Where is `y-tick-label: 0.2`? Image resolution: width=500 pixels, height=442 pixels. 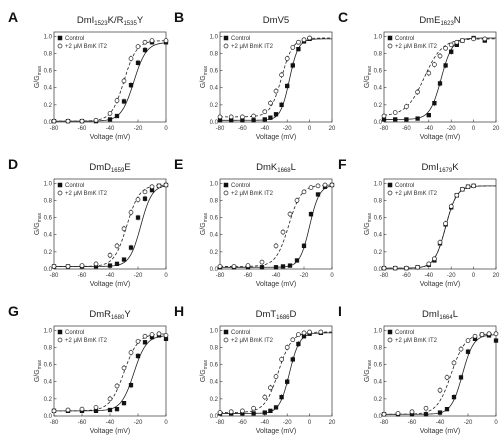
y-tick-label: 0.2 is located at coordinates (214, 253).